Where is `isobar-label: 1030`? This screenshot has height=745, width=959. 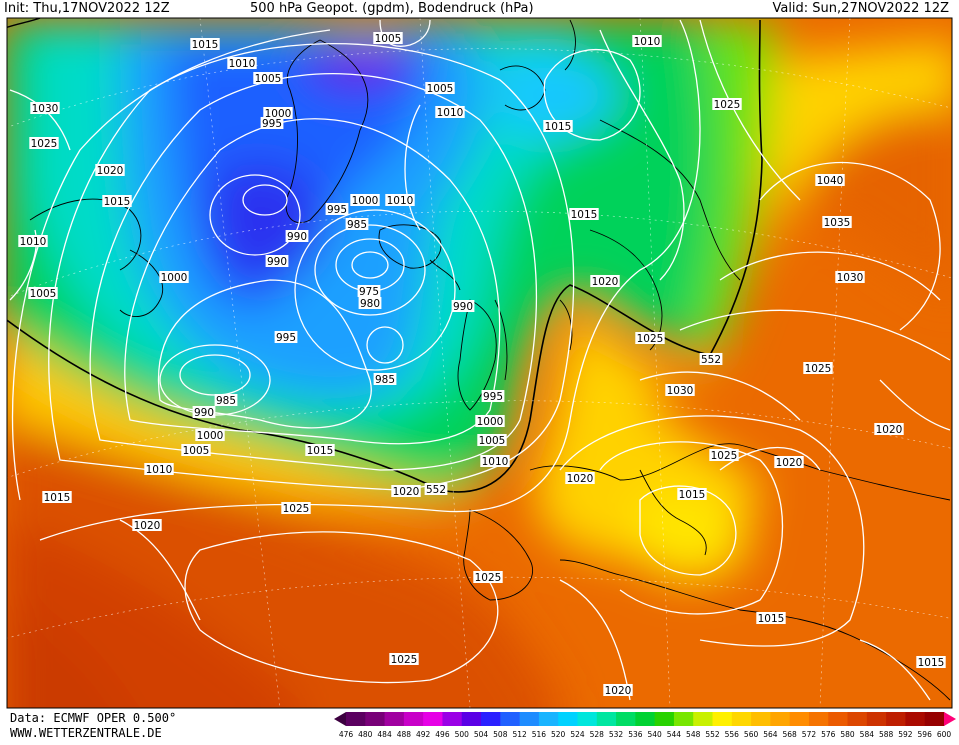
isobar-label: 1030 is located at coordinates (45, 109).